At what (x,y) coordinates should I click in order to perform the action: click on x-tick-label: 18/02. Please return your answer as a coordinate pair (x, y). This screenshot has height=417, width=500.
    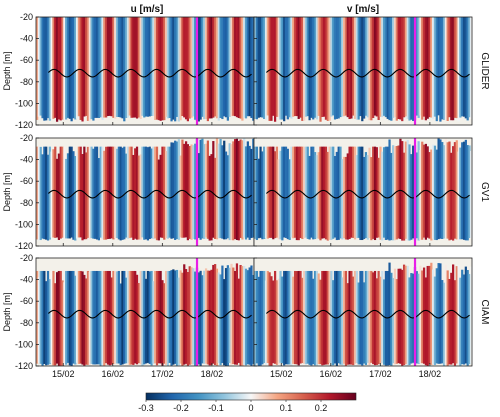
    Looking at the image, I should click on (430, 374).